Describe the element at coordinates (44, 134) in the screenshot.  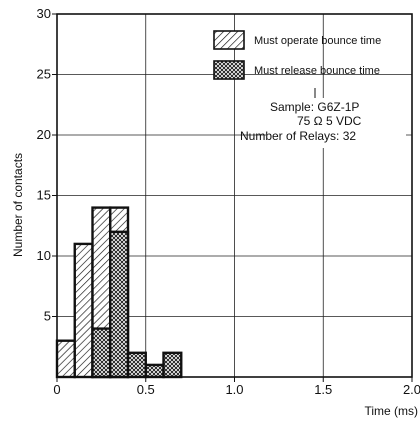
I see `y-tick-label: 20` at that location.